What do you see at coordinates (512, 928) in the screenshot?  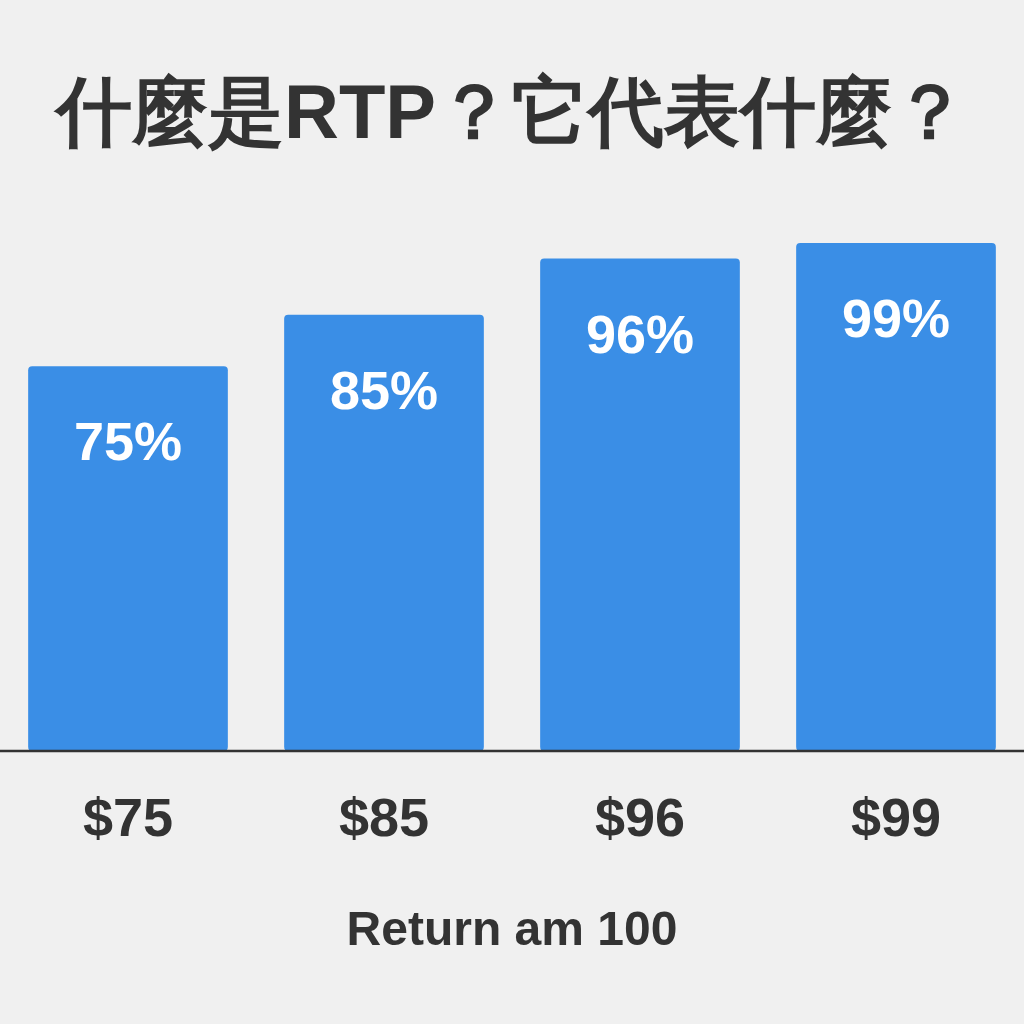 I see `xlabel: Return am 100` at bounding box center [512, 928].